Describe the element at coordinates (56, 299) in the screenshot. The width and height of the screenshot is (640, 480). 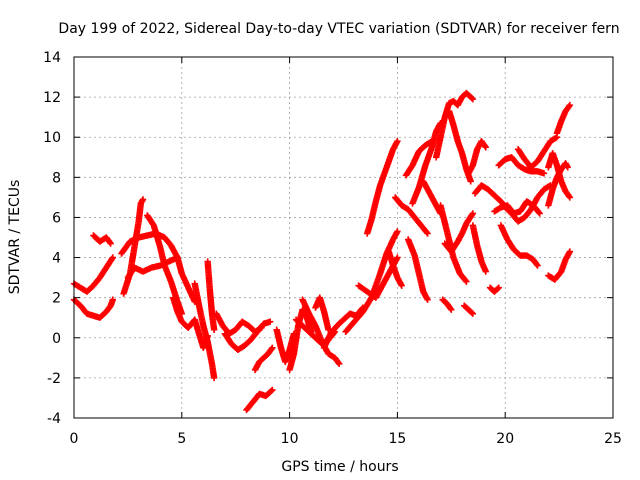
I see `y-tick-label: 2` at that location.